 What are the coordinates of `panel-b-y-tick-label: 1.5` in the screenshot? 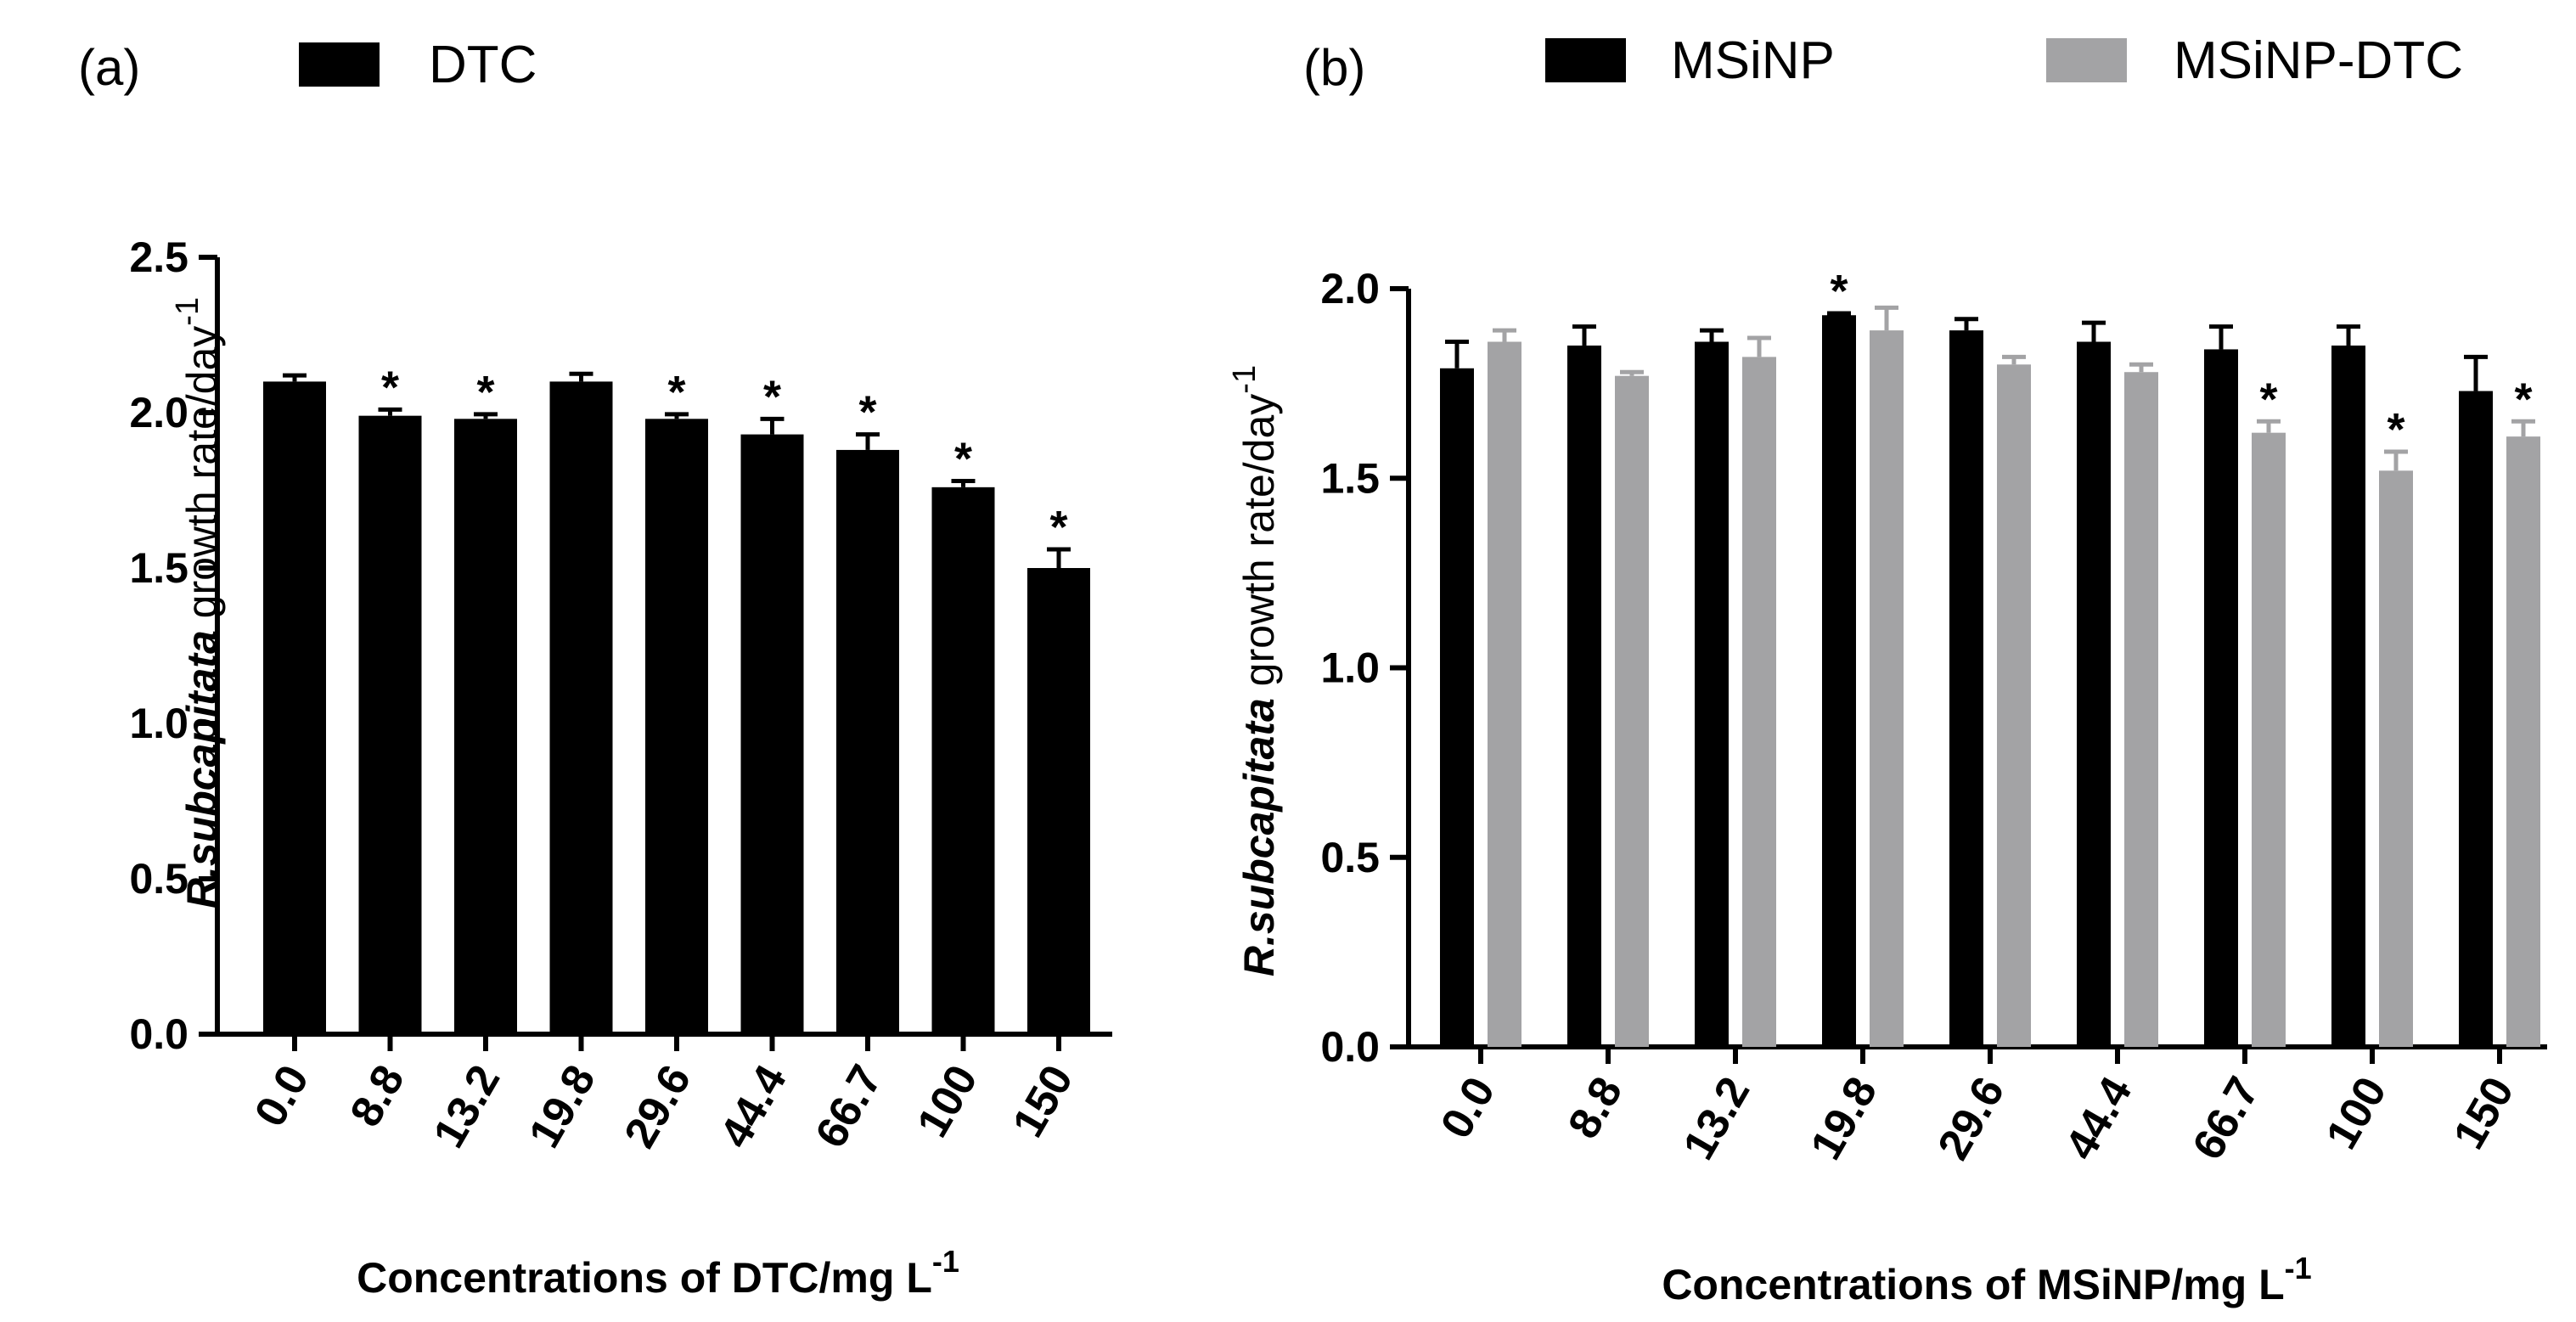 It's located at (1350, 478).